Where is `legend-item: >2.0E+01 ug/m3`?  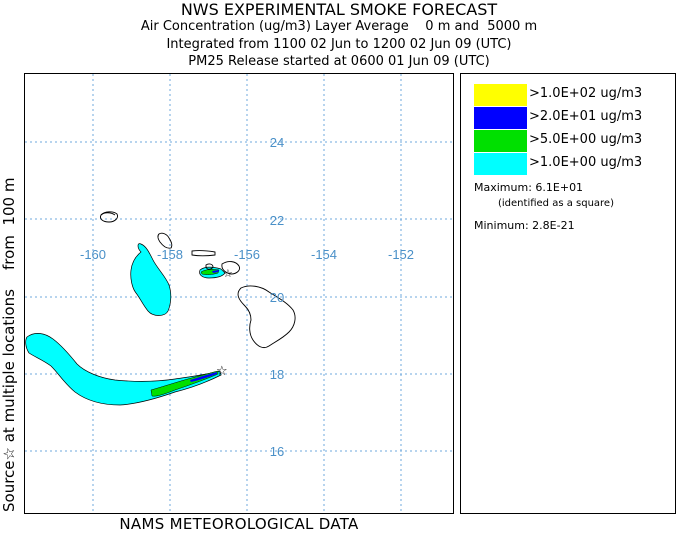 legend-item: >2.0E+01 ug/m3 is located at coordinates (574, 118).